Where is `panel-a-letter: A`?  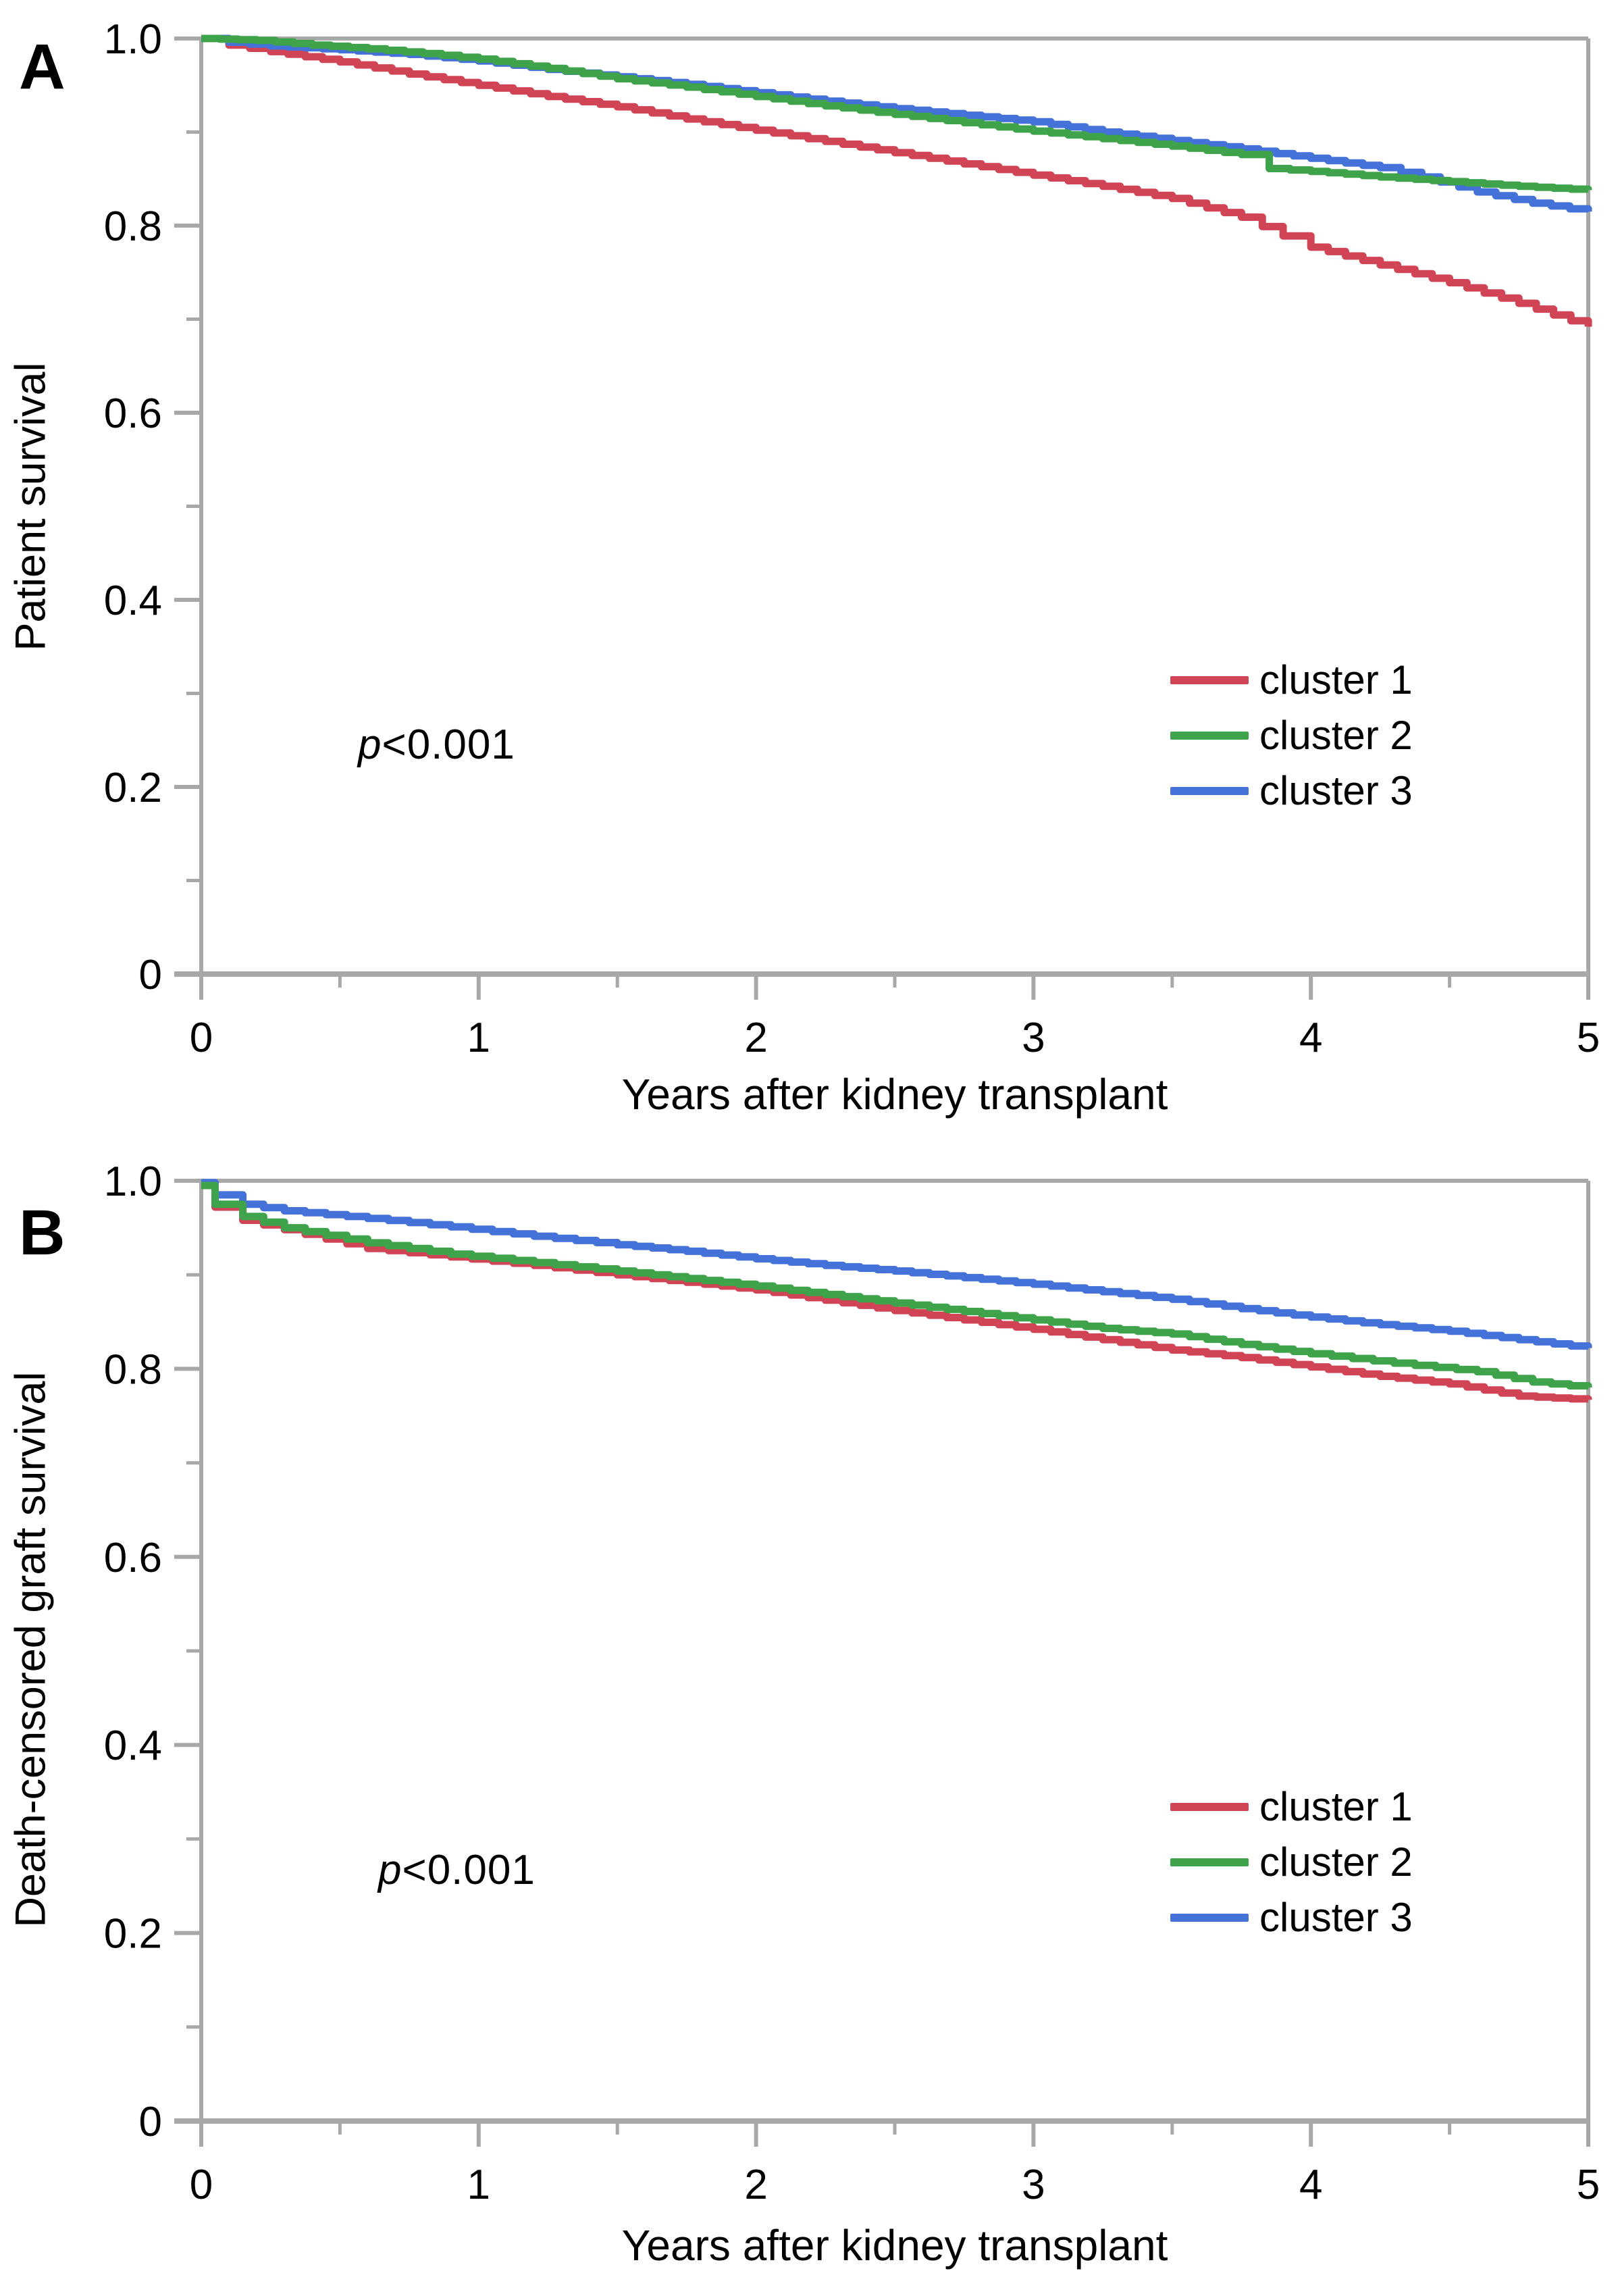
panel-a-letter: A is located at coordinates (42, 67).